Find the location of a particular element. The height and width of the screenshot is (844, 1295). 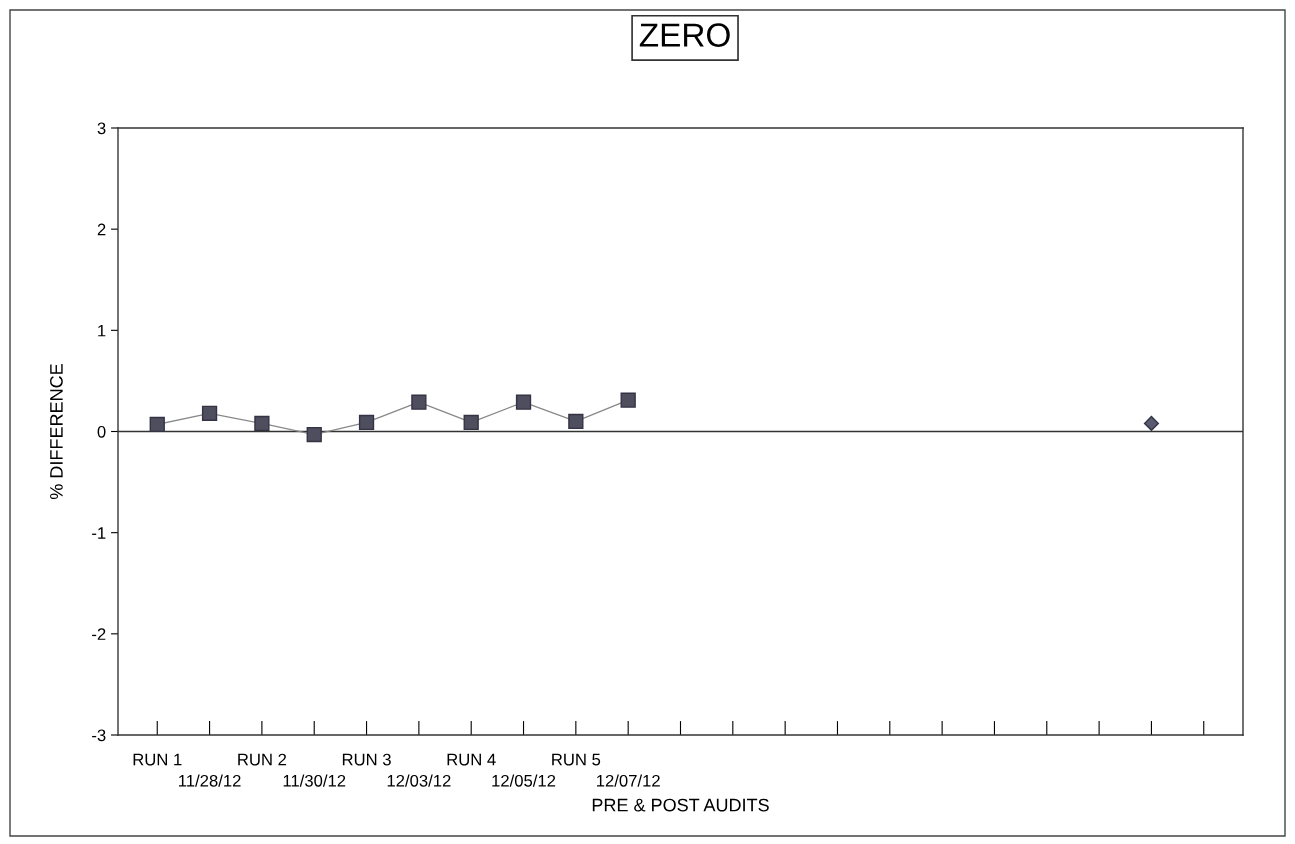

x-tick-label: RUN 5 is located at coordinates (576, 759).